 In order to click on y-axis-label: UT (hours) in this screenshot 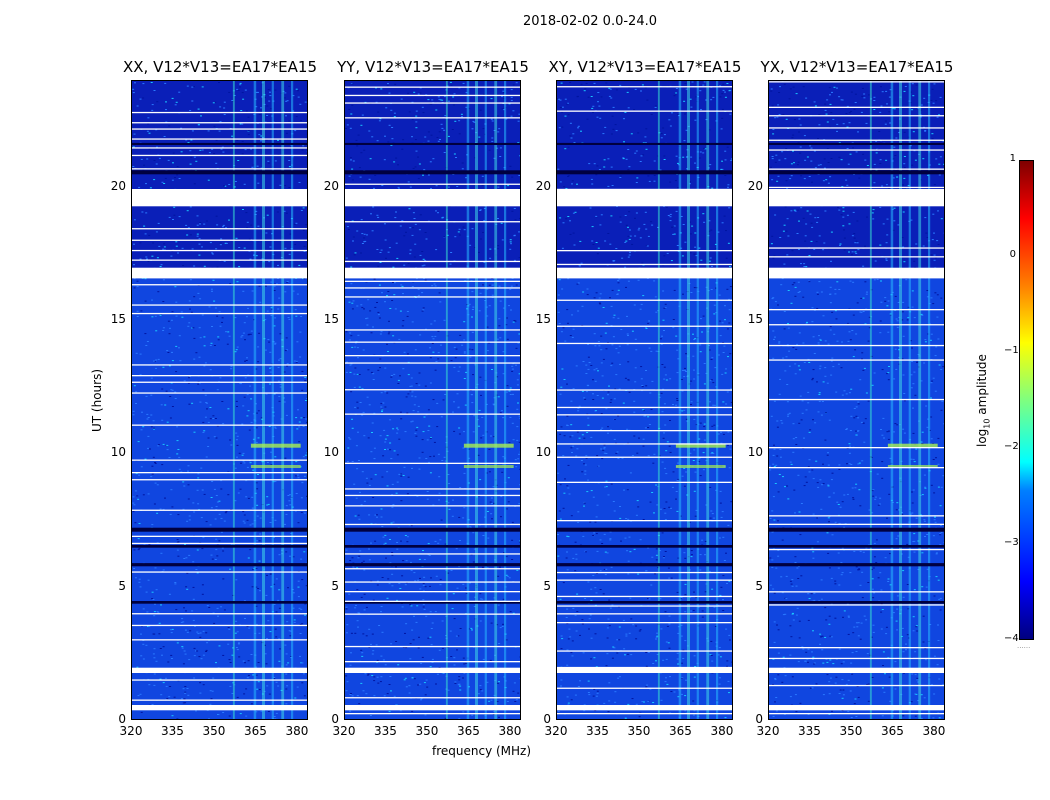, I will do `click(97, 400)`.